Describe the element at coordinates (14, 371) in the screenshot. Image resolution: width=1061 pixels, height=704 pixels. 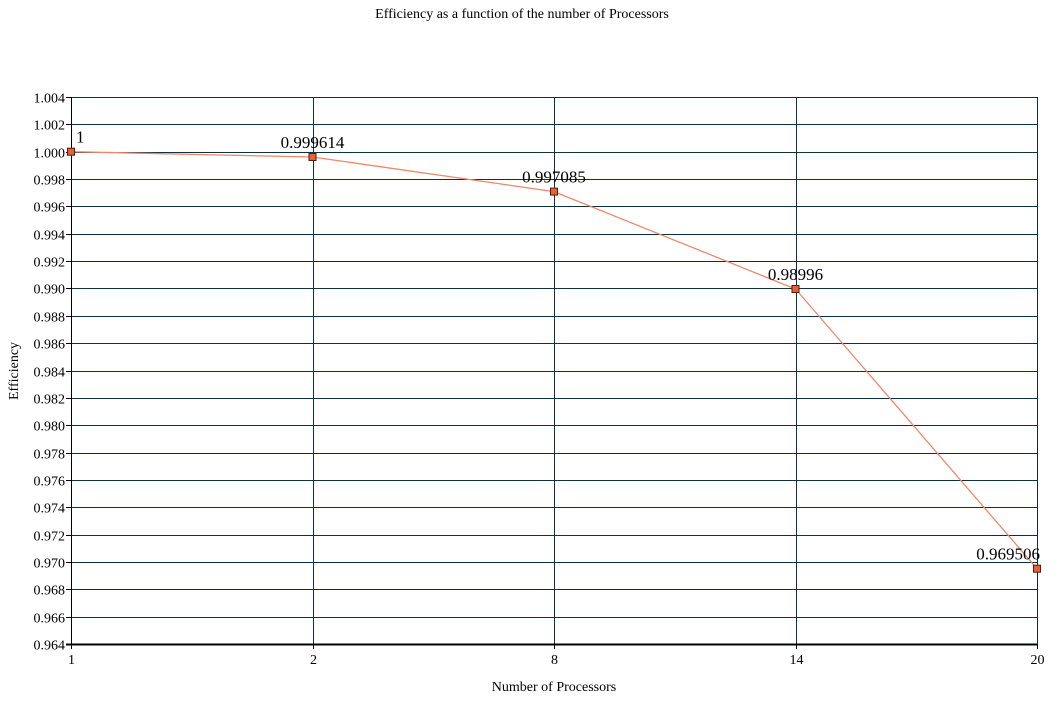
I see `y-axis-title: Efficiency` at that location.